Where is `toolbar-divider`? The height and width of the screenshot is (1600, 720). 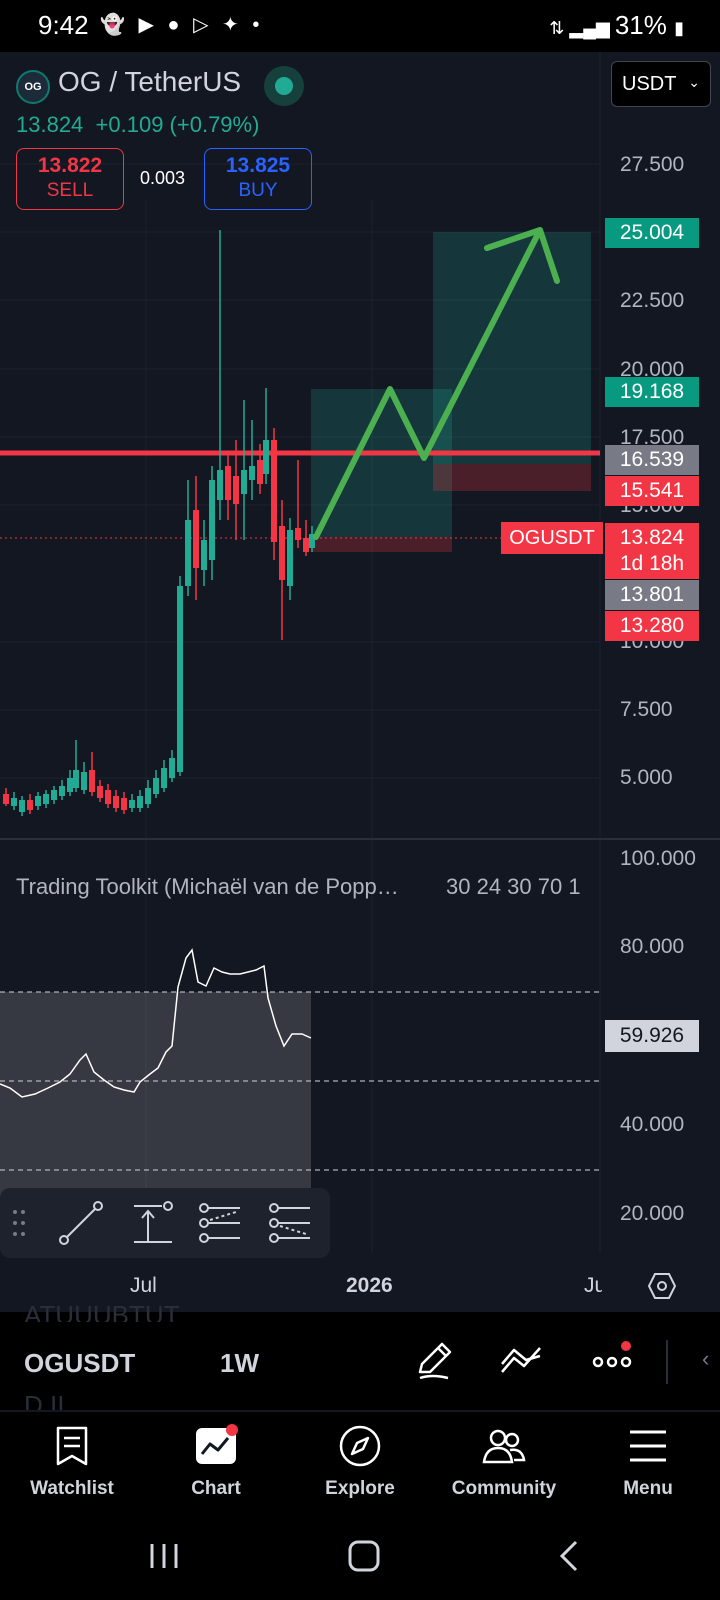 toolbar-divider is located at coordinates (667, 1362).